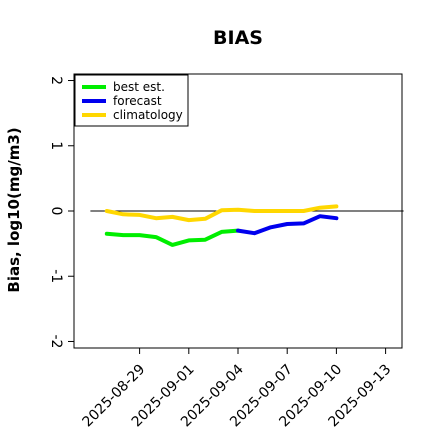 This screenshot has height=440, width=440. Describe the element at coordinates (56, 276) in the screenshot. I see `y-tick-label: -1` at that location.